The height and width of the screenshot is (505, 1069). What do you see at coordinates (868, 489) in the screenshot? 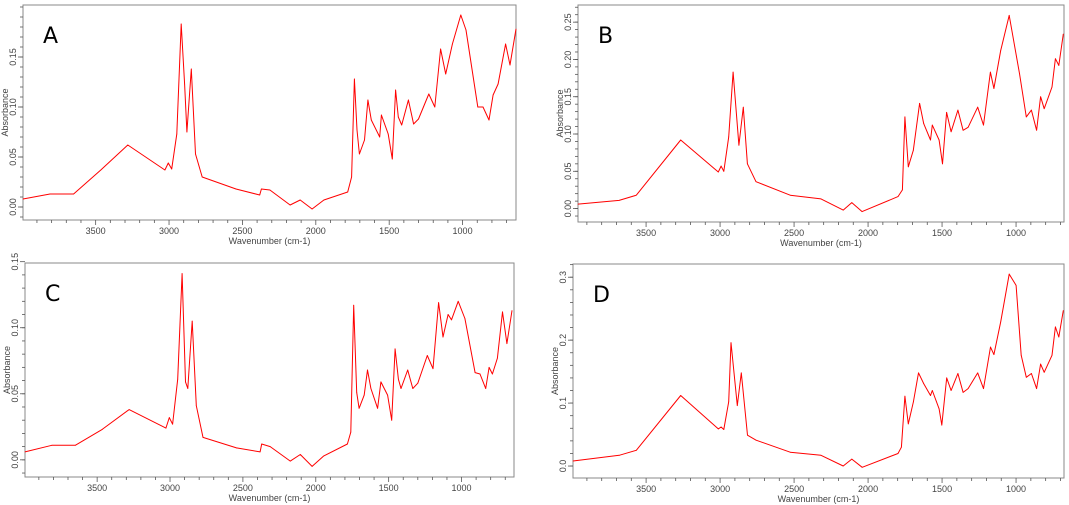
I see `x-tick-label: 2000` at bounding box center [868, 489].